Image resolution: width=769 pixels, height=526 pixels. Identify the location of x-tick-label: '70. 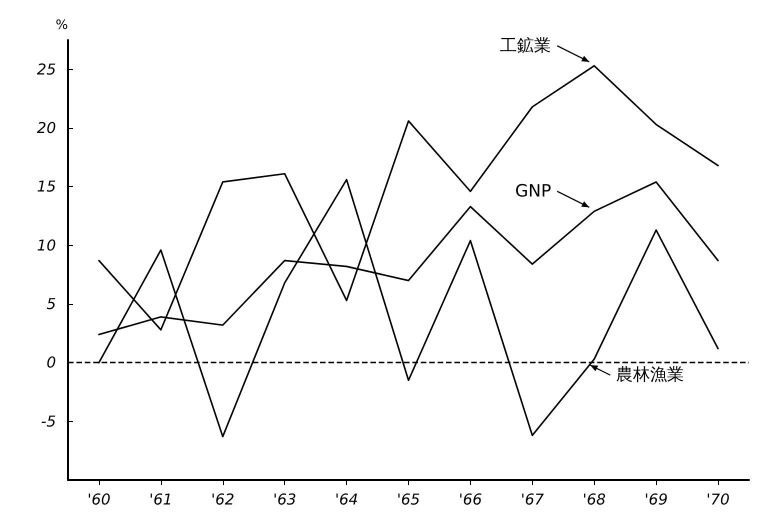
(718, 499).